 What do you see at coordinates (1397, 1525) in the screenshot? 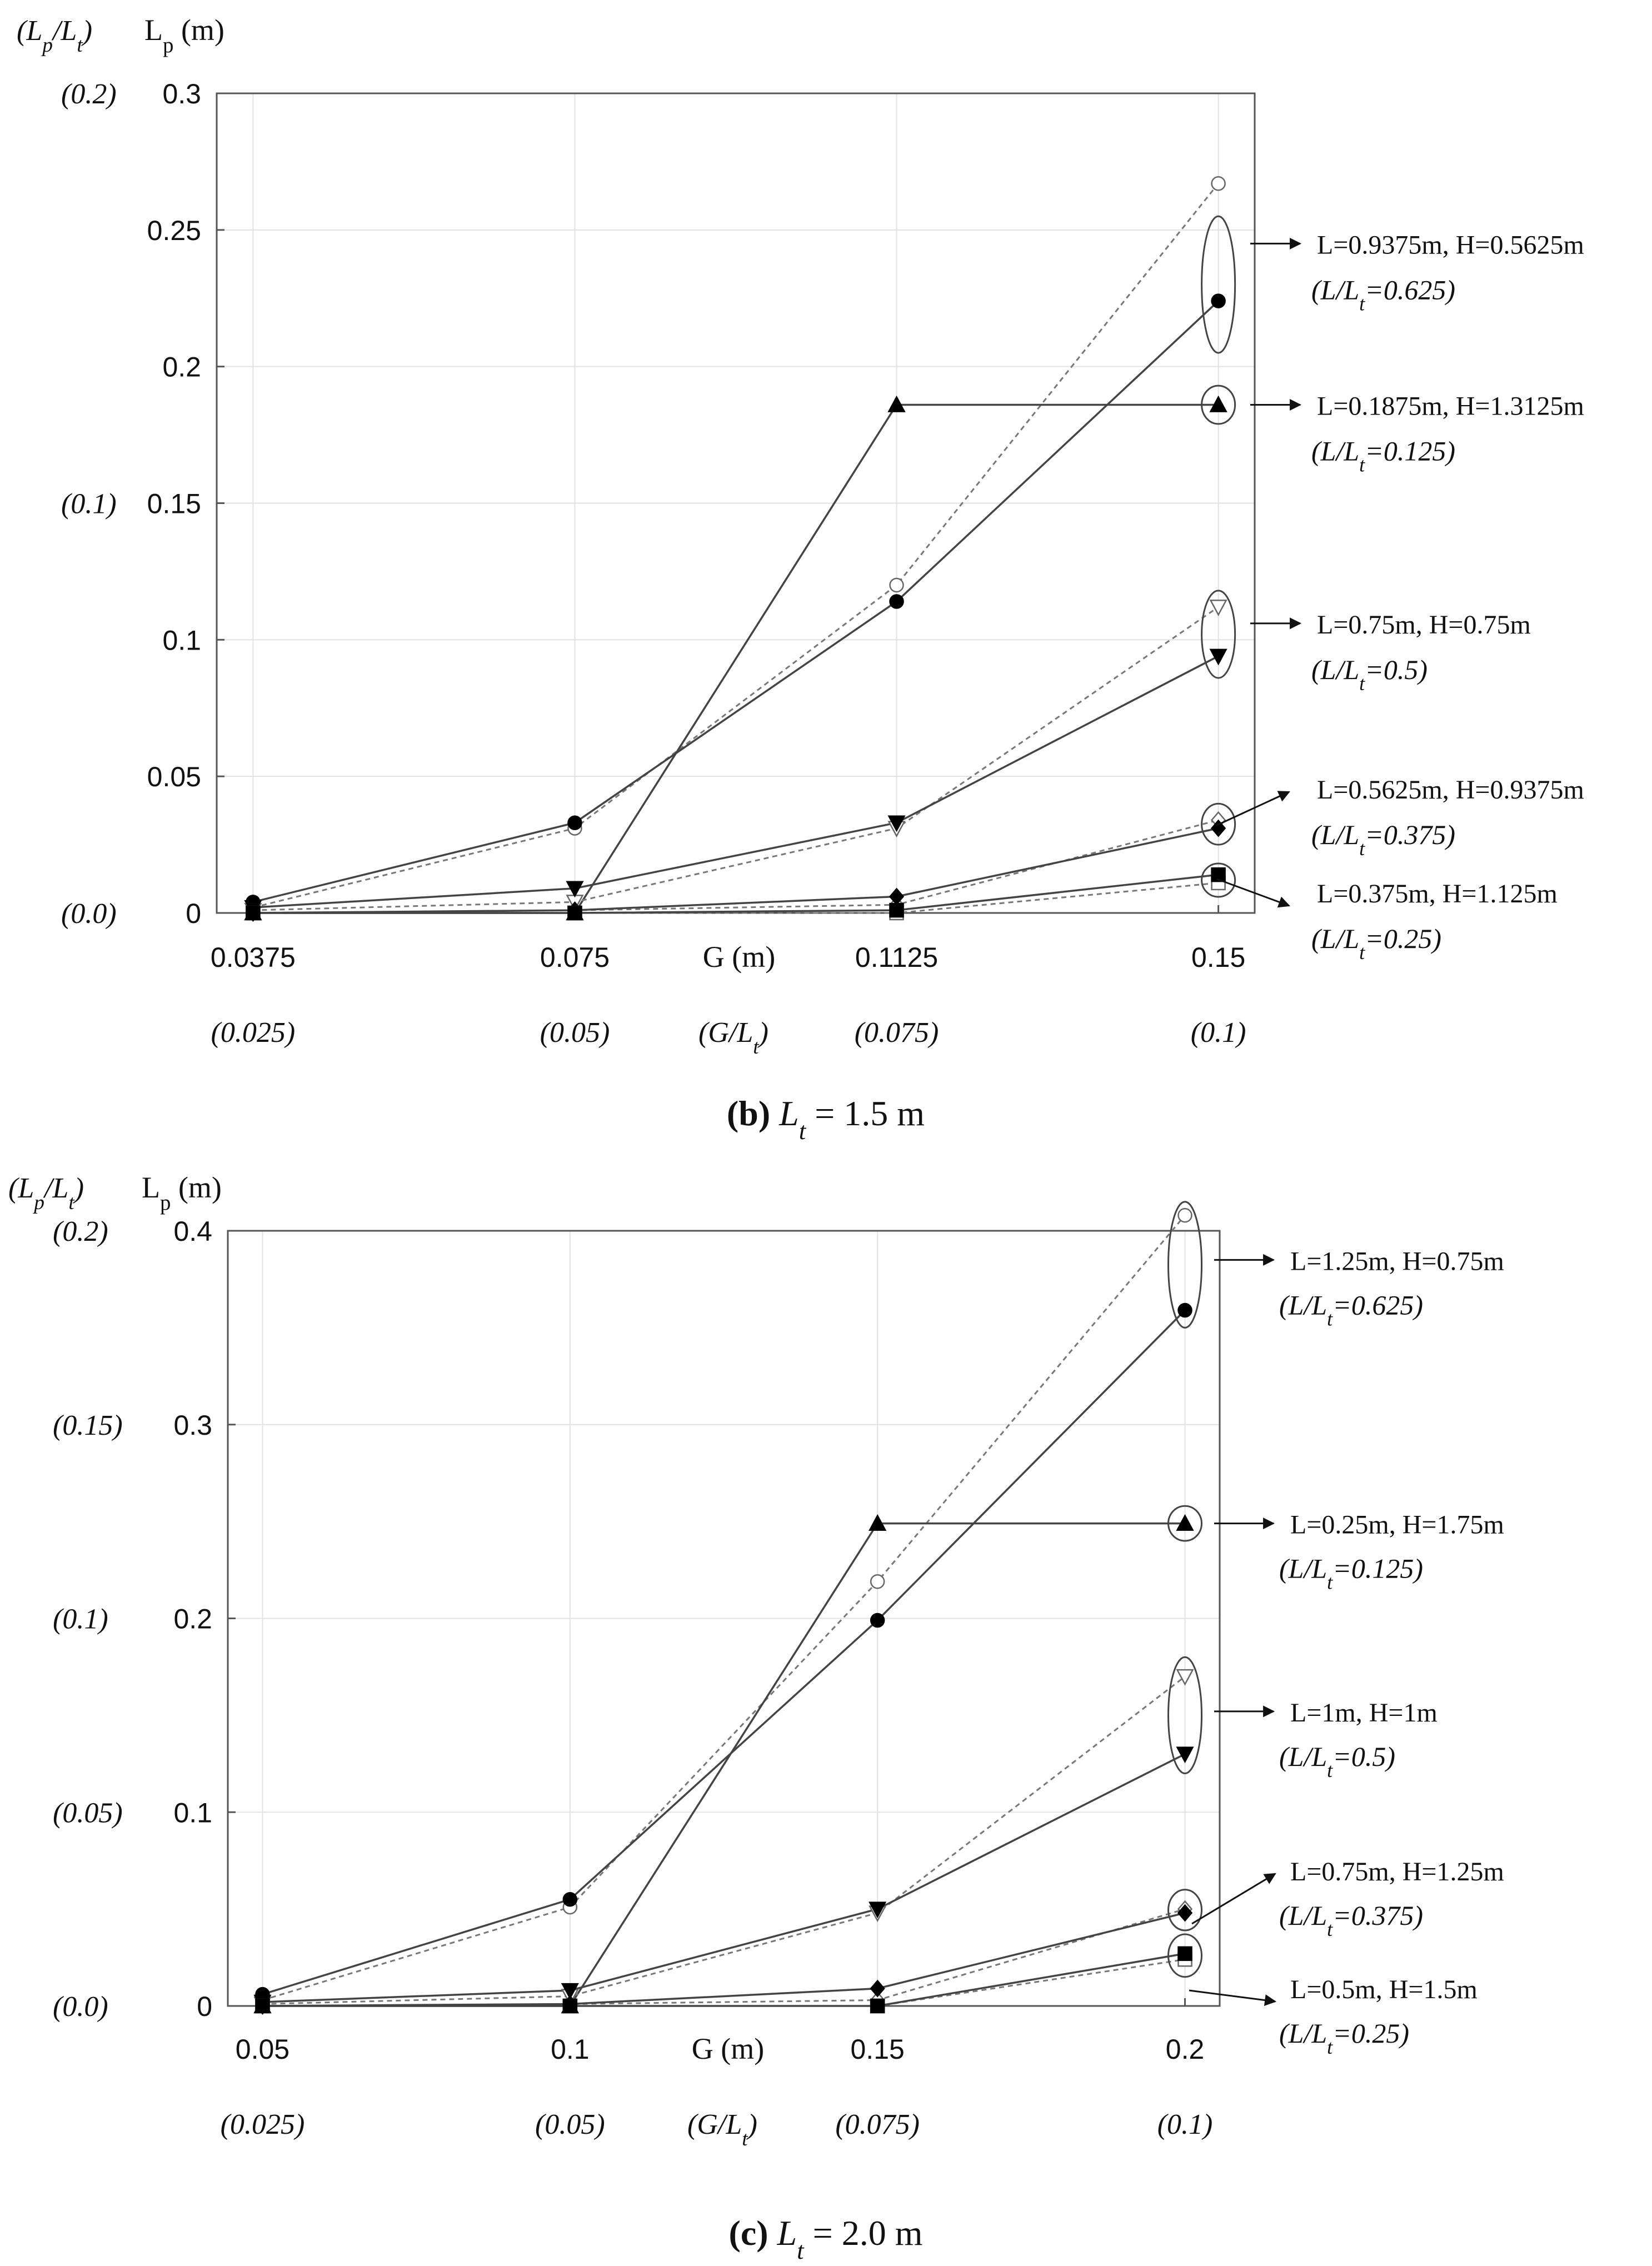
I see `annotation-label: L=0.25m, H=1.75m` at bounding box center [1397, 1525].